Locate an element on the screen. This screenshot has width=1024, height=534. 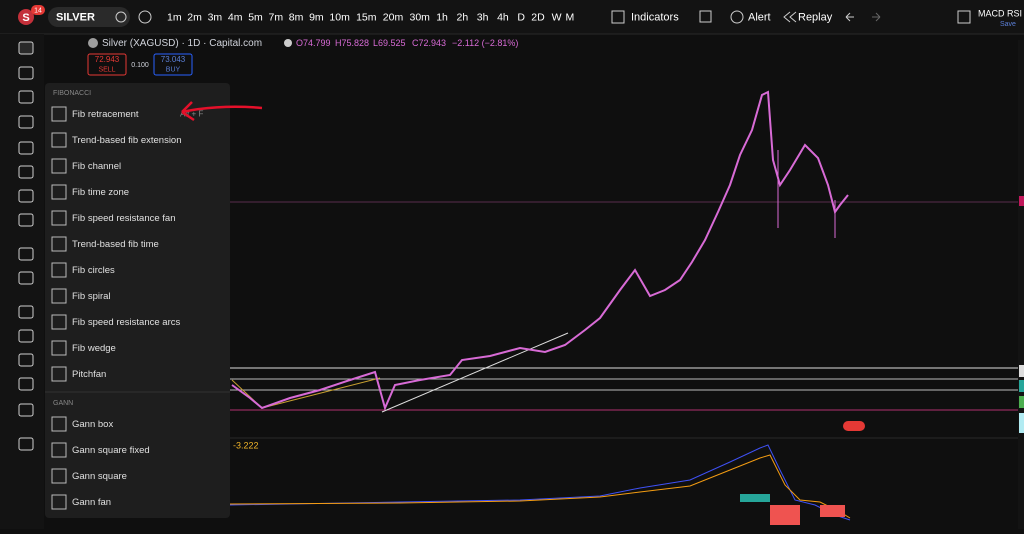
interval-button: 15m is located at coordinates (366, 17).